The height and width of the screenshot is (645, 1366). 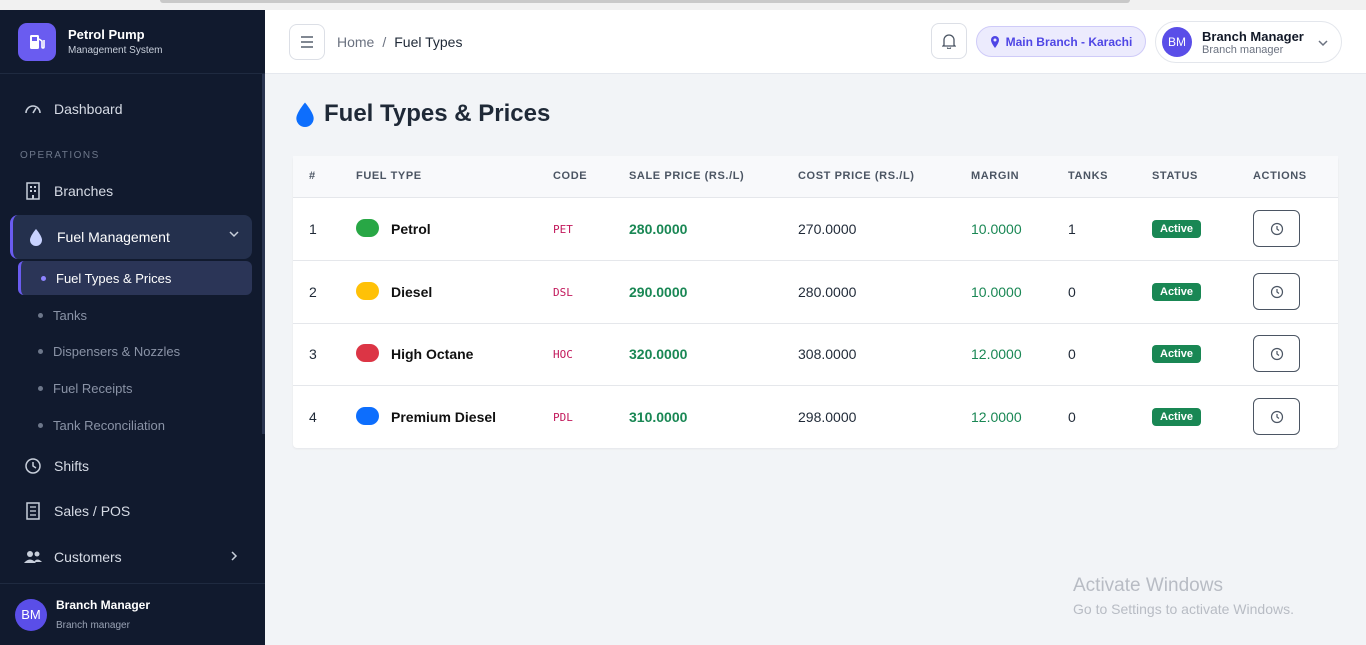 What do you see at coordinates (135, 315) in the screenshot?
I see `sidebar-subitem-tanks: Tanks` at bounding box center [135, 315].